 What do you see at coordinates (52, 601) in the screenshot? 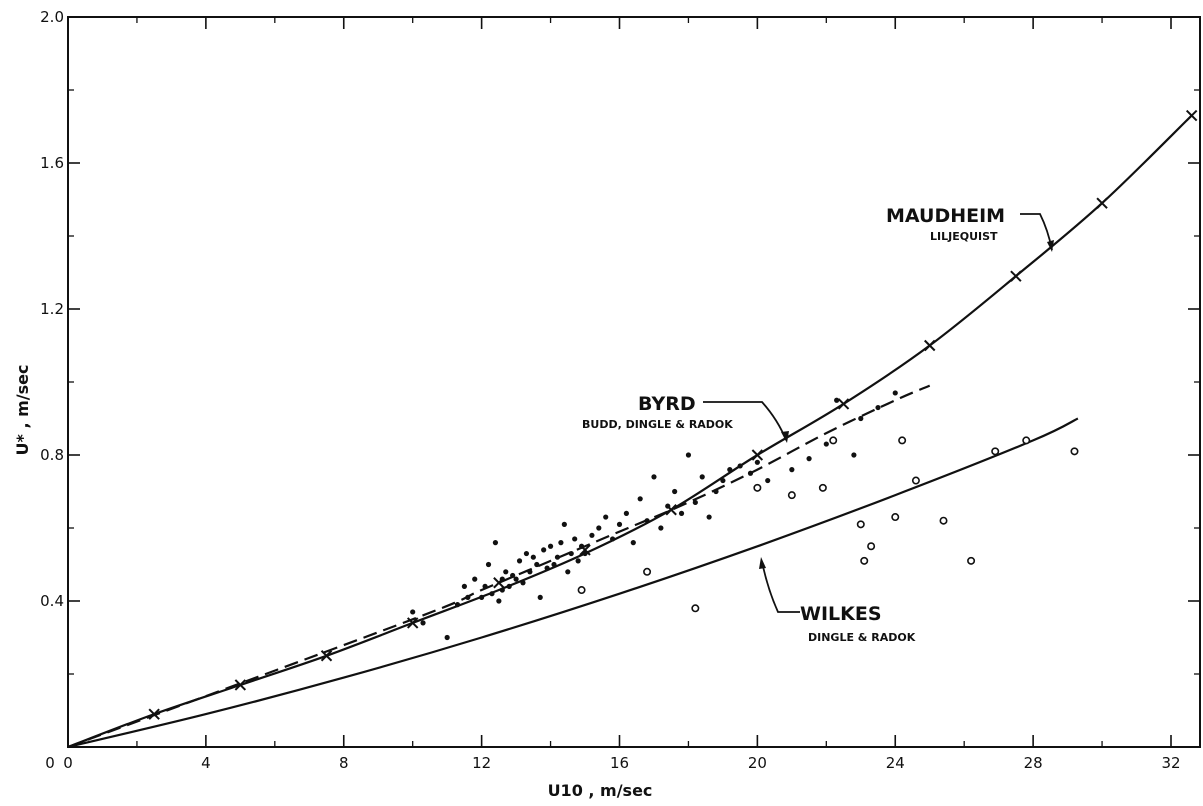
I see `y-tick-label: 0.4` at bounding box center [52, 601].